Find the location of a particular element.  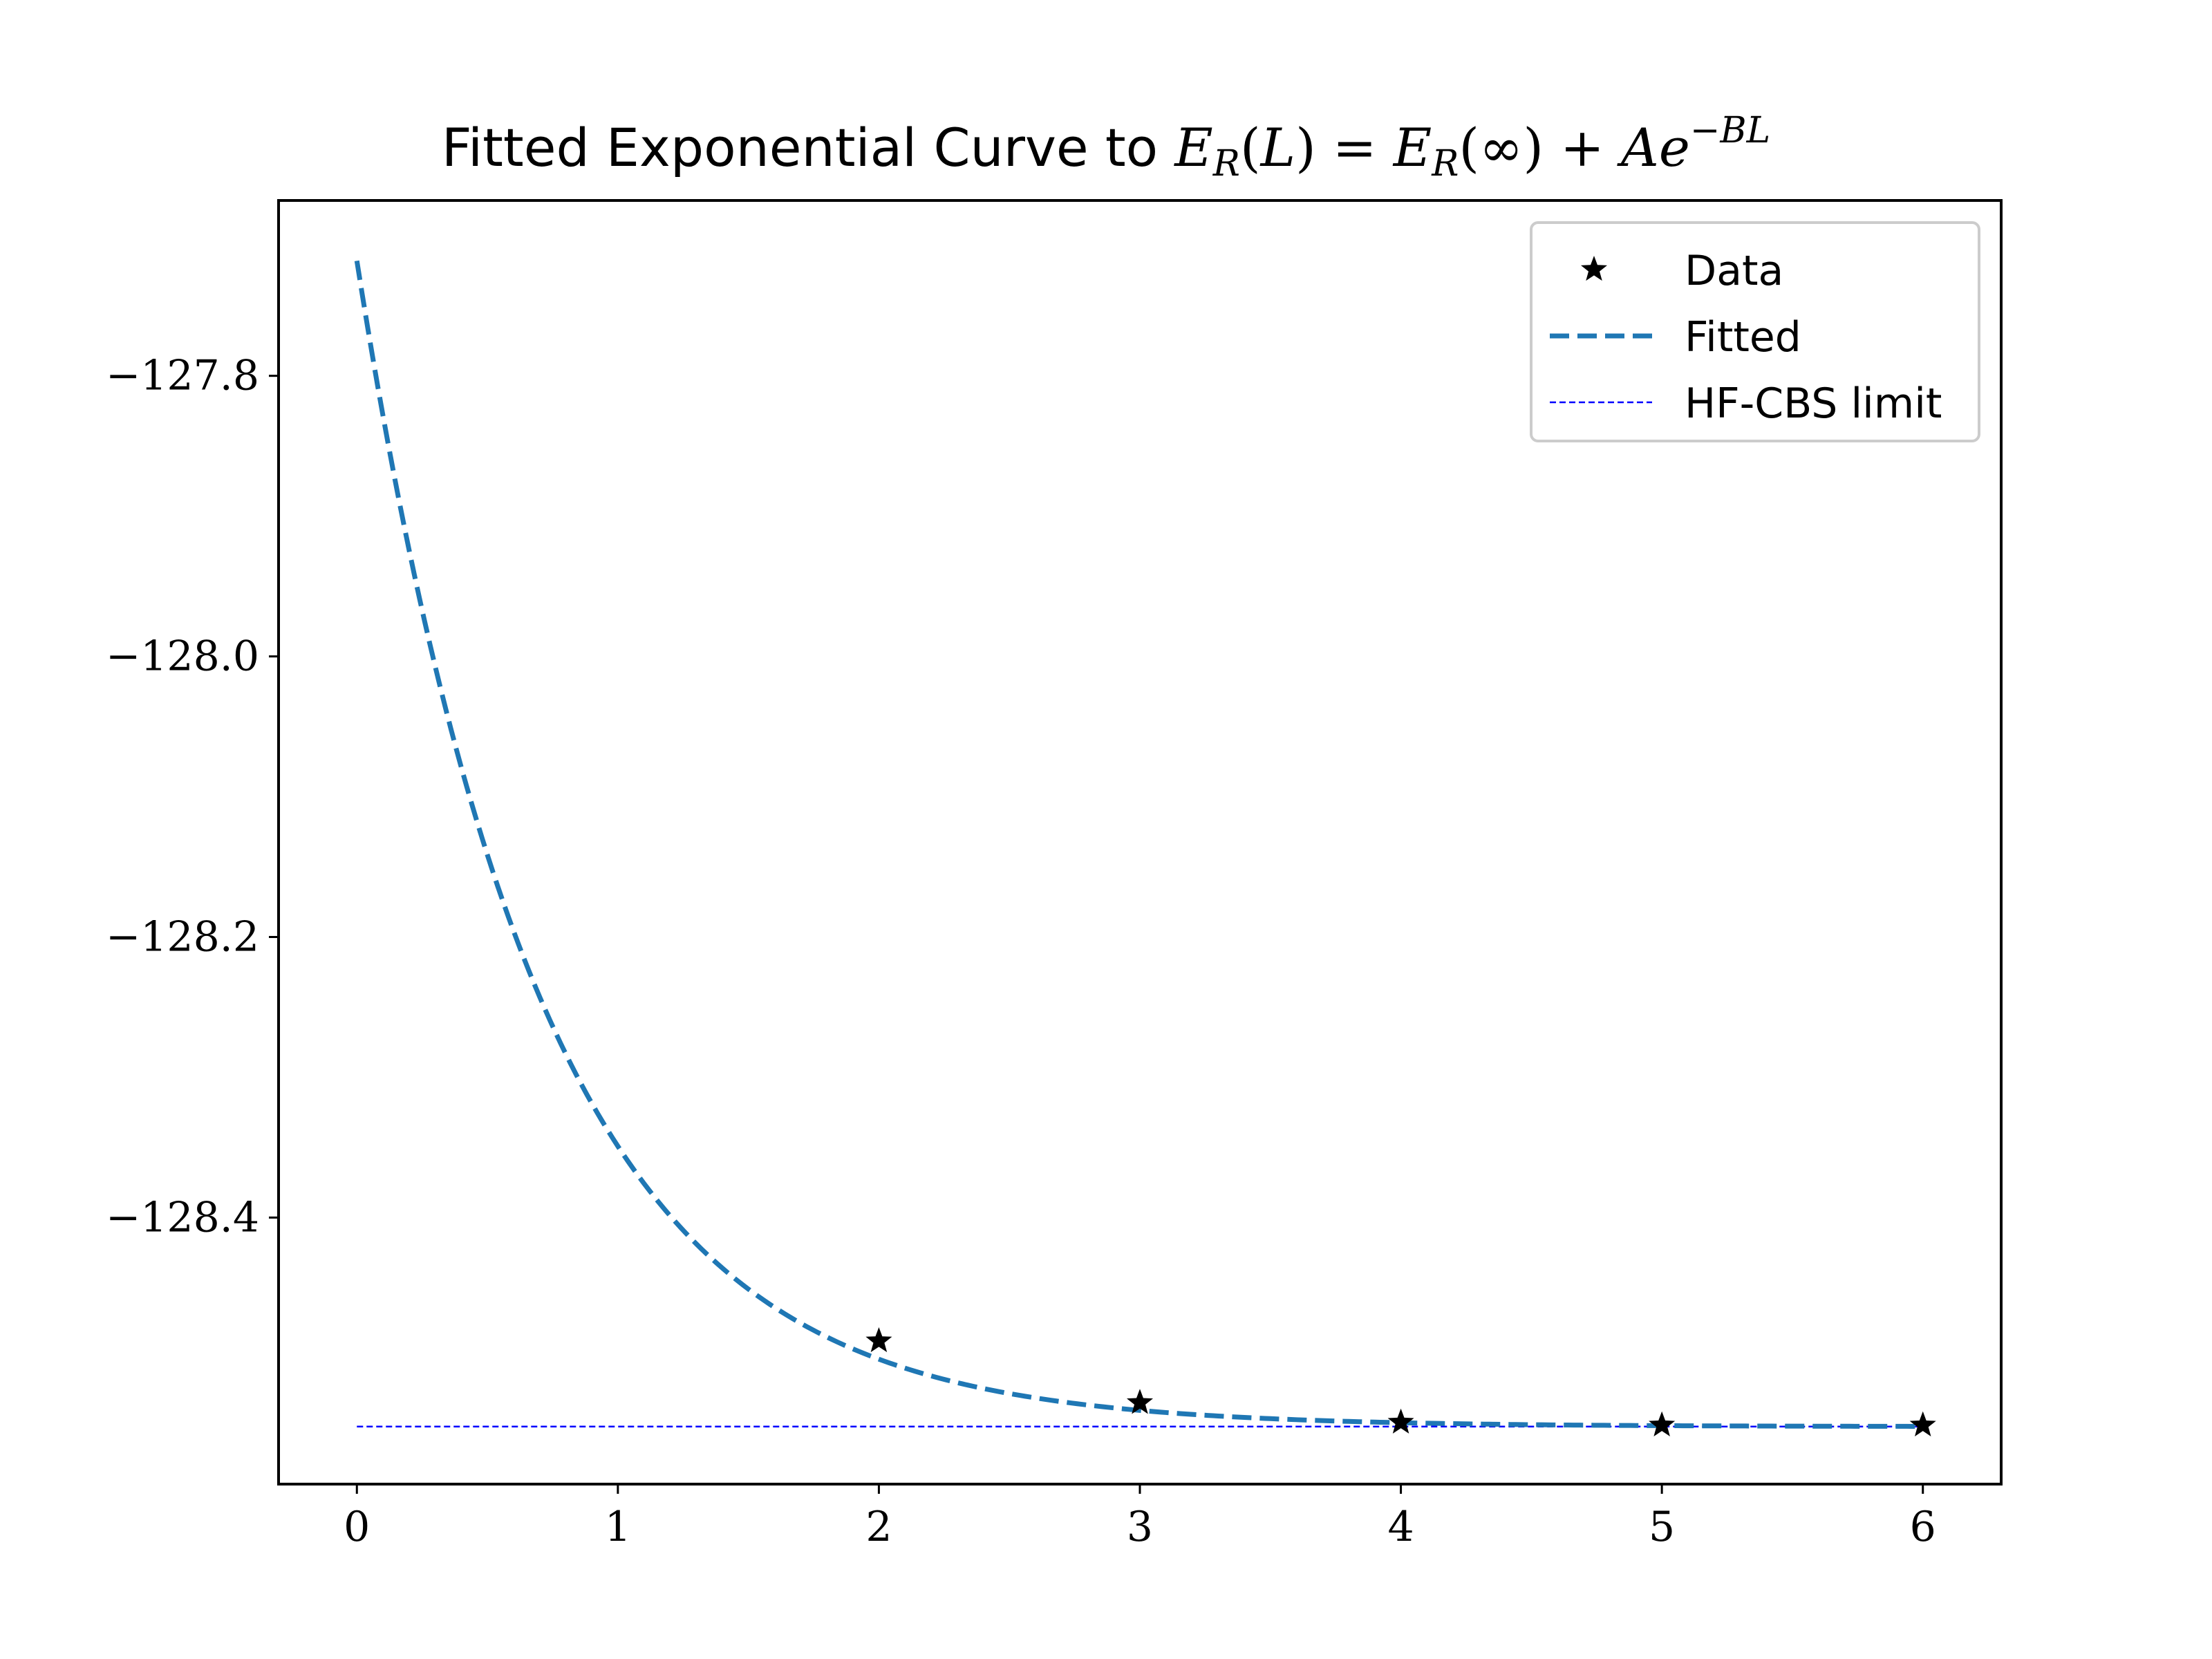

x-tick-label: 0 is located at coordinates (357, 1527).